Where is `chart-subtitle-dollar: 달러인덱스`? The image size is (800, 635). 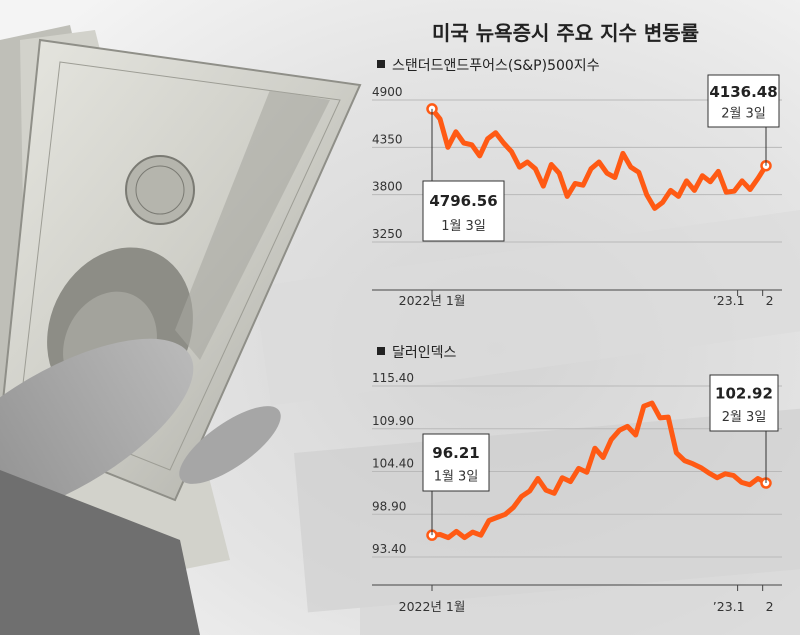 chart-subtitle-dollar: 달러인덱스 is located at coordinates (424, 353).